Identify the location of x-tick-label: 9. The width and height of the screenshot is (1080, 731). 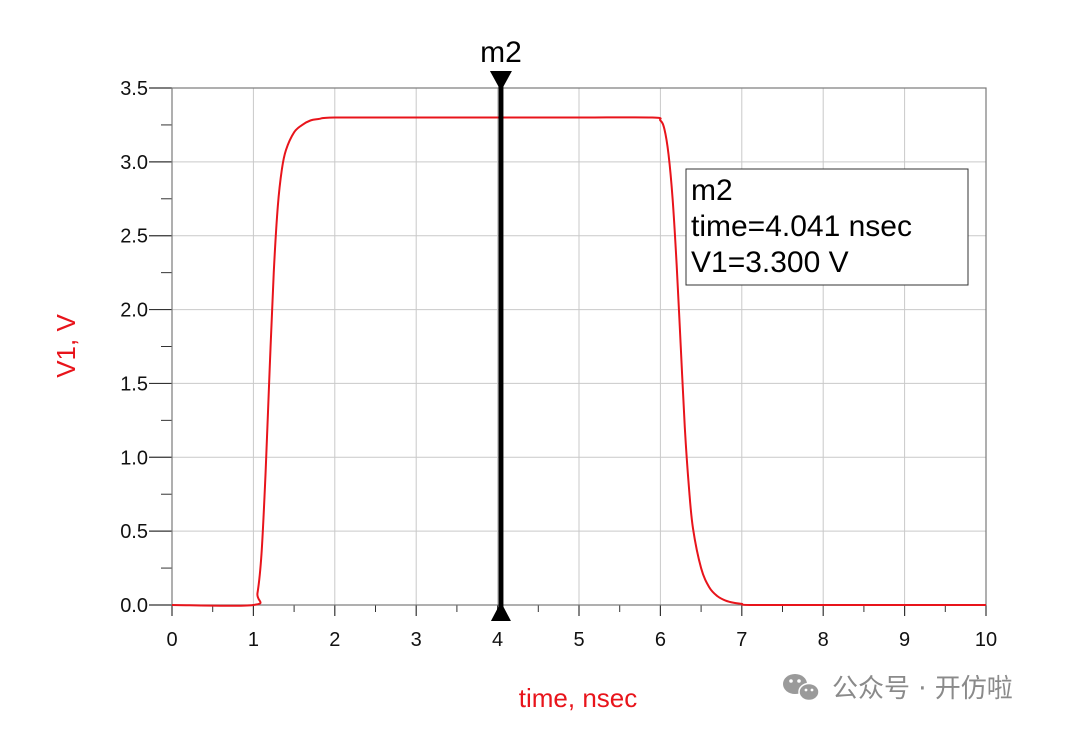
(904, 640).